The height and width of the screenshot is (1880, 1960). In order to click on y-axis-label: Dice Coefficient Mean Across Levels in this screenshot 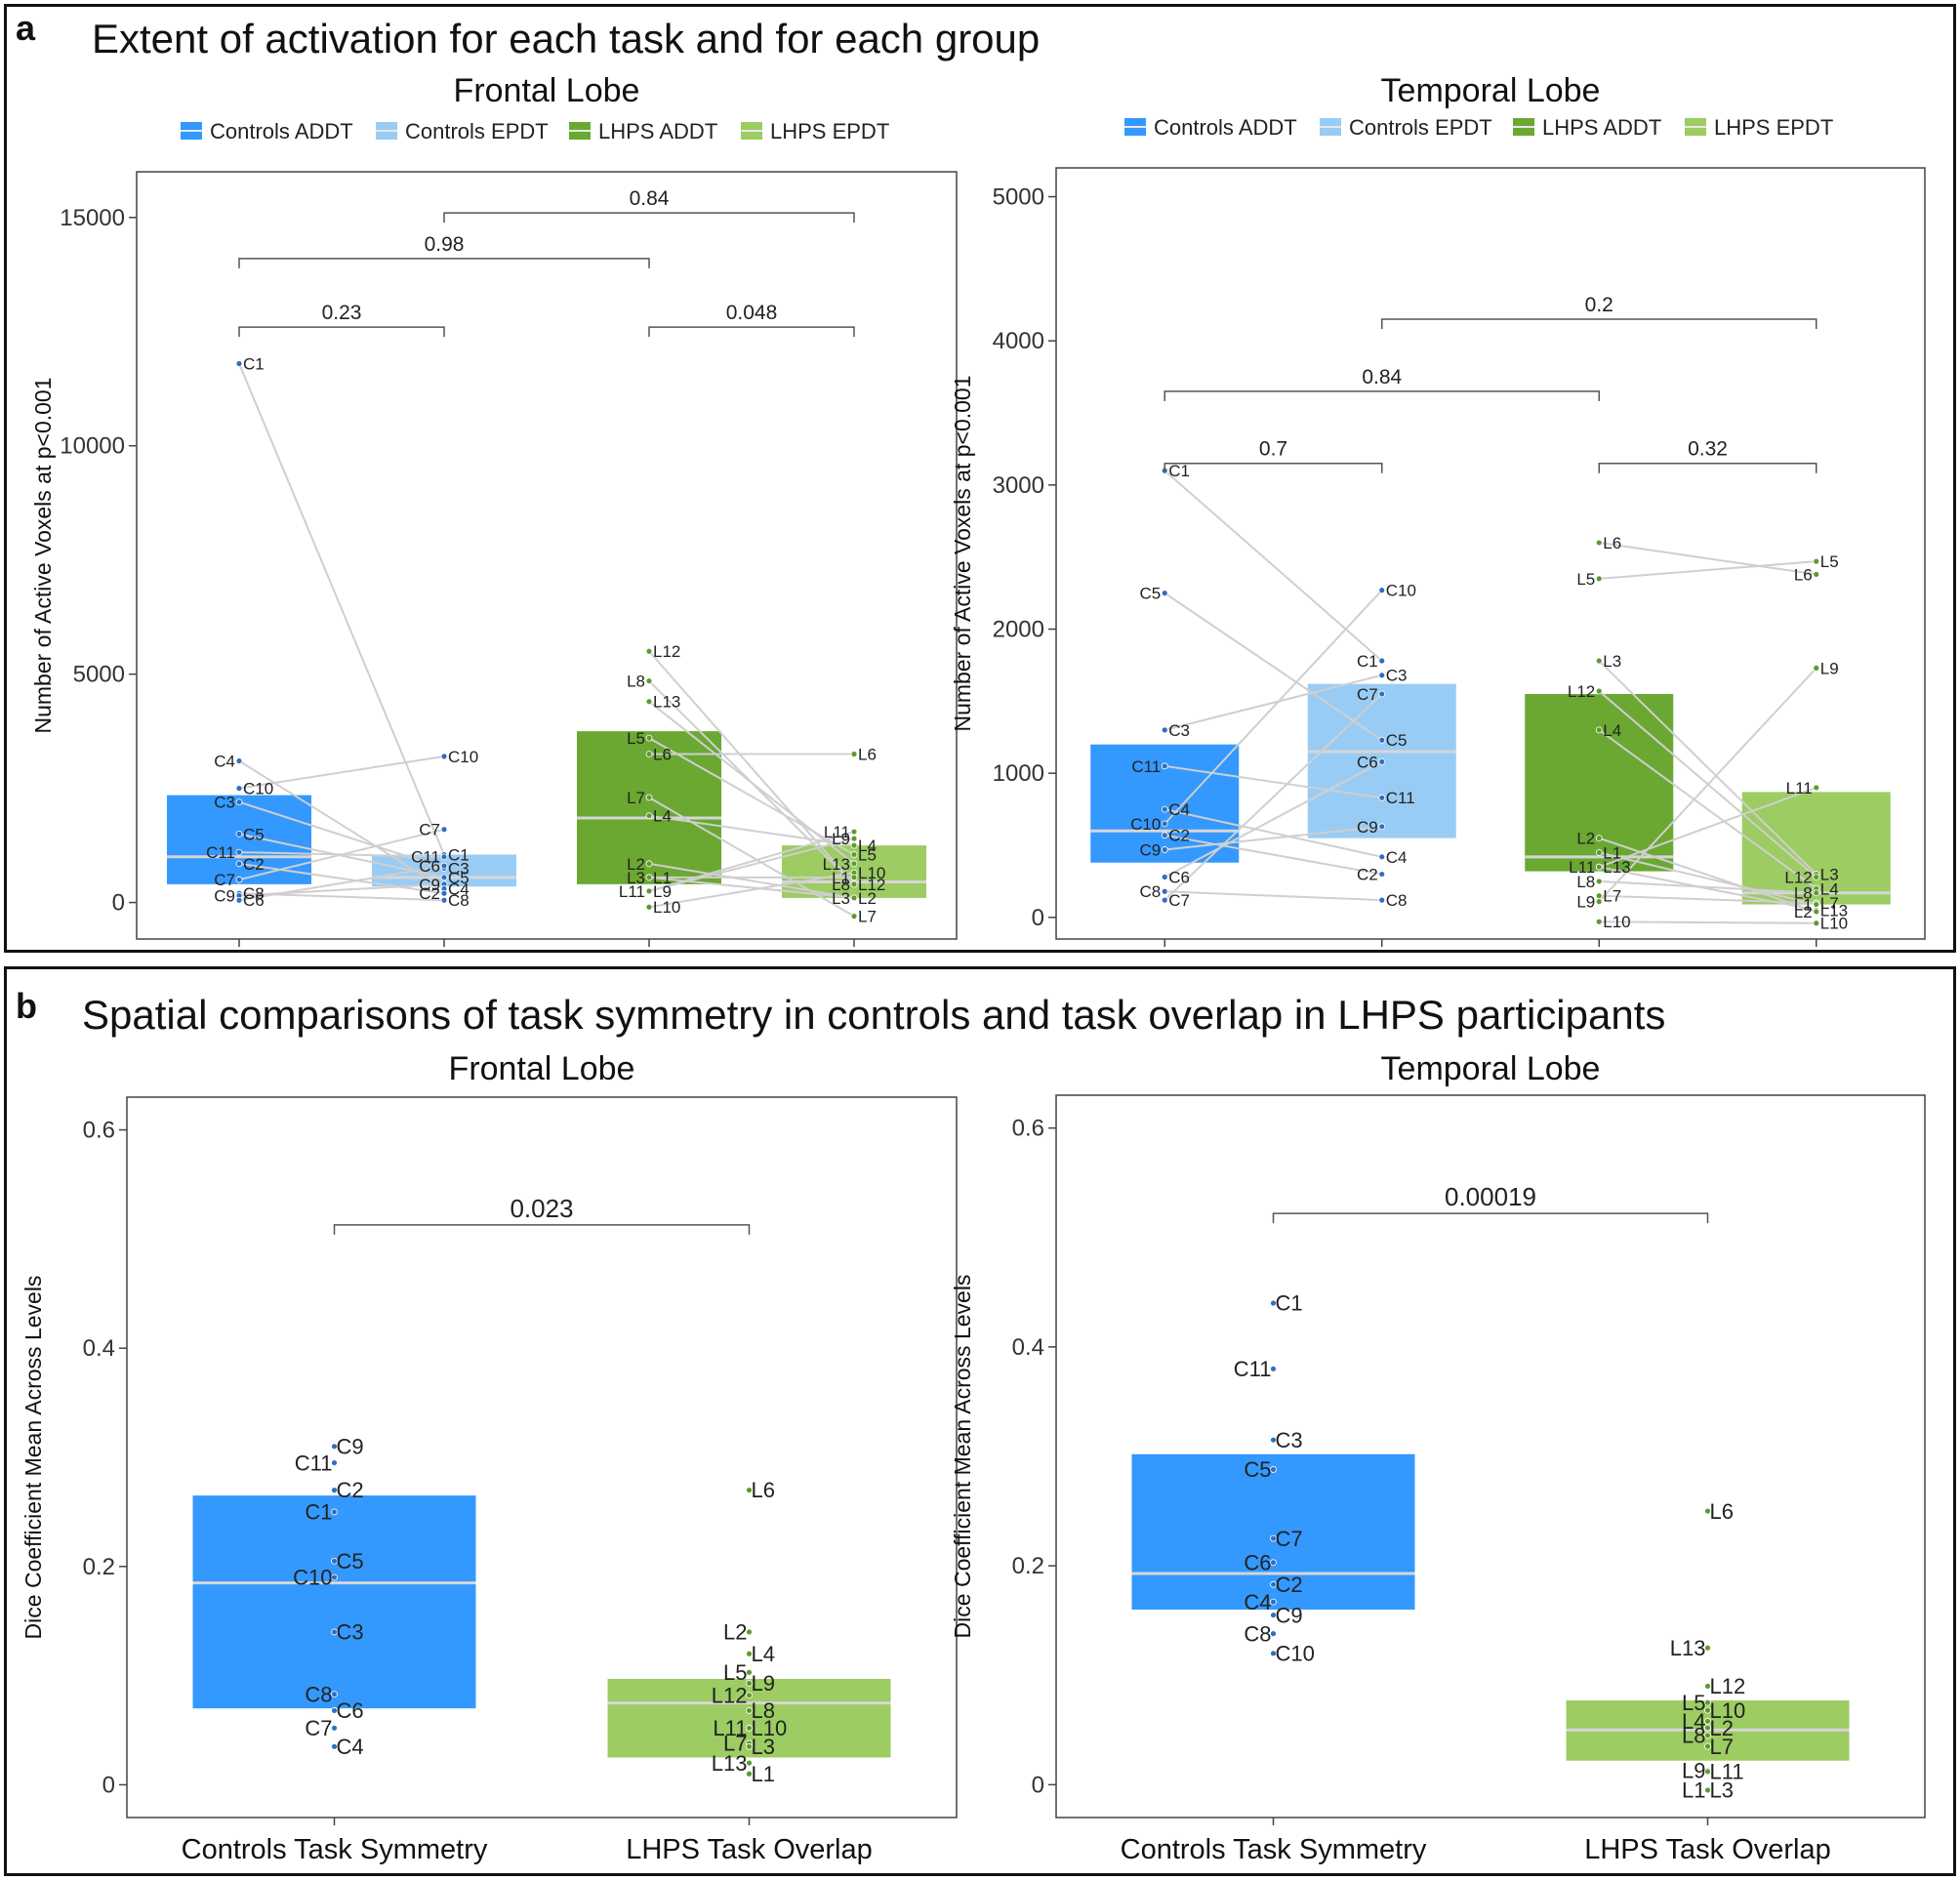, I will do `click(33, 1458)`.